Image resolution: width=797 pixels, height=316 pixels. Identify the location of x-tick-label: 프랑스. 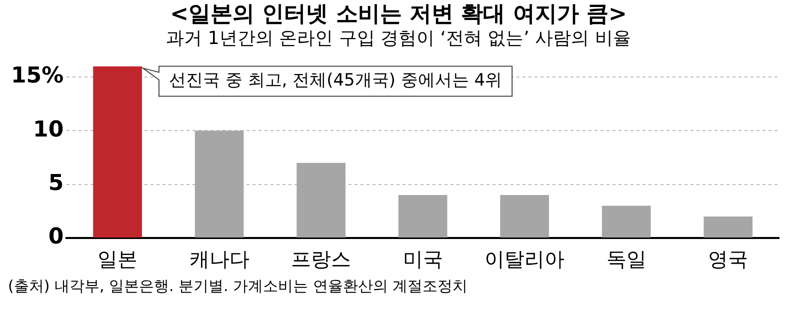
(321, 259).